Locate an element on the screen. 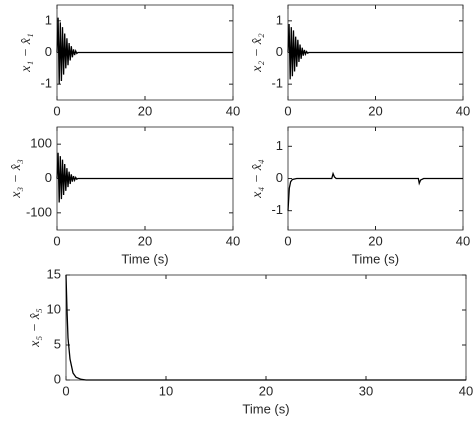 The width and height of the screenshot is (474, 428). x-tick-label: 30 is located at coordinates (366, 390).